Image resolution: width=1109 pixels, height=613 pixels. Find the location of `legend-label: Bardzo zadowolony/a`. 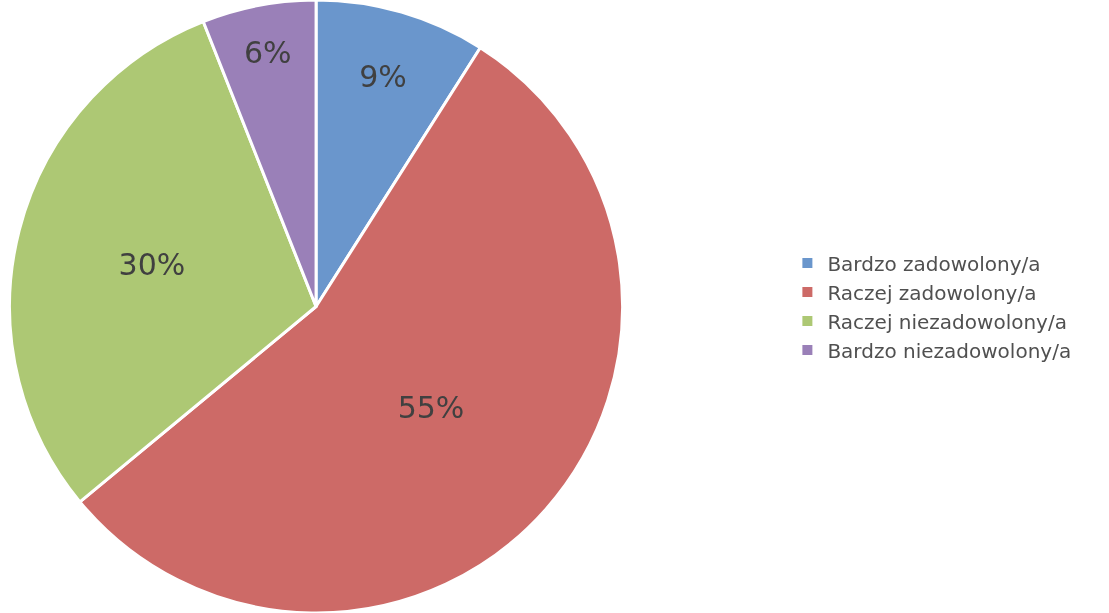

legend-label: Bardzo zadowolony/a is located at coordinates (934, 263).